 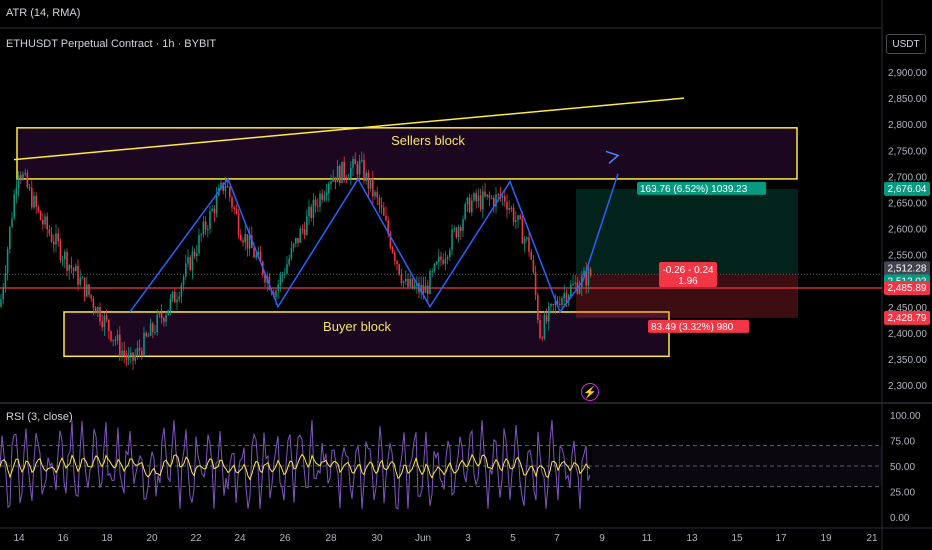 What do you see at coordinates (602, 538) in the screenshot?
I see `time-axis-tick: 9` at bounding box center [602, 538].